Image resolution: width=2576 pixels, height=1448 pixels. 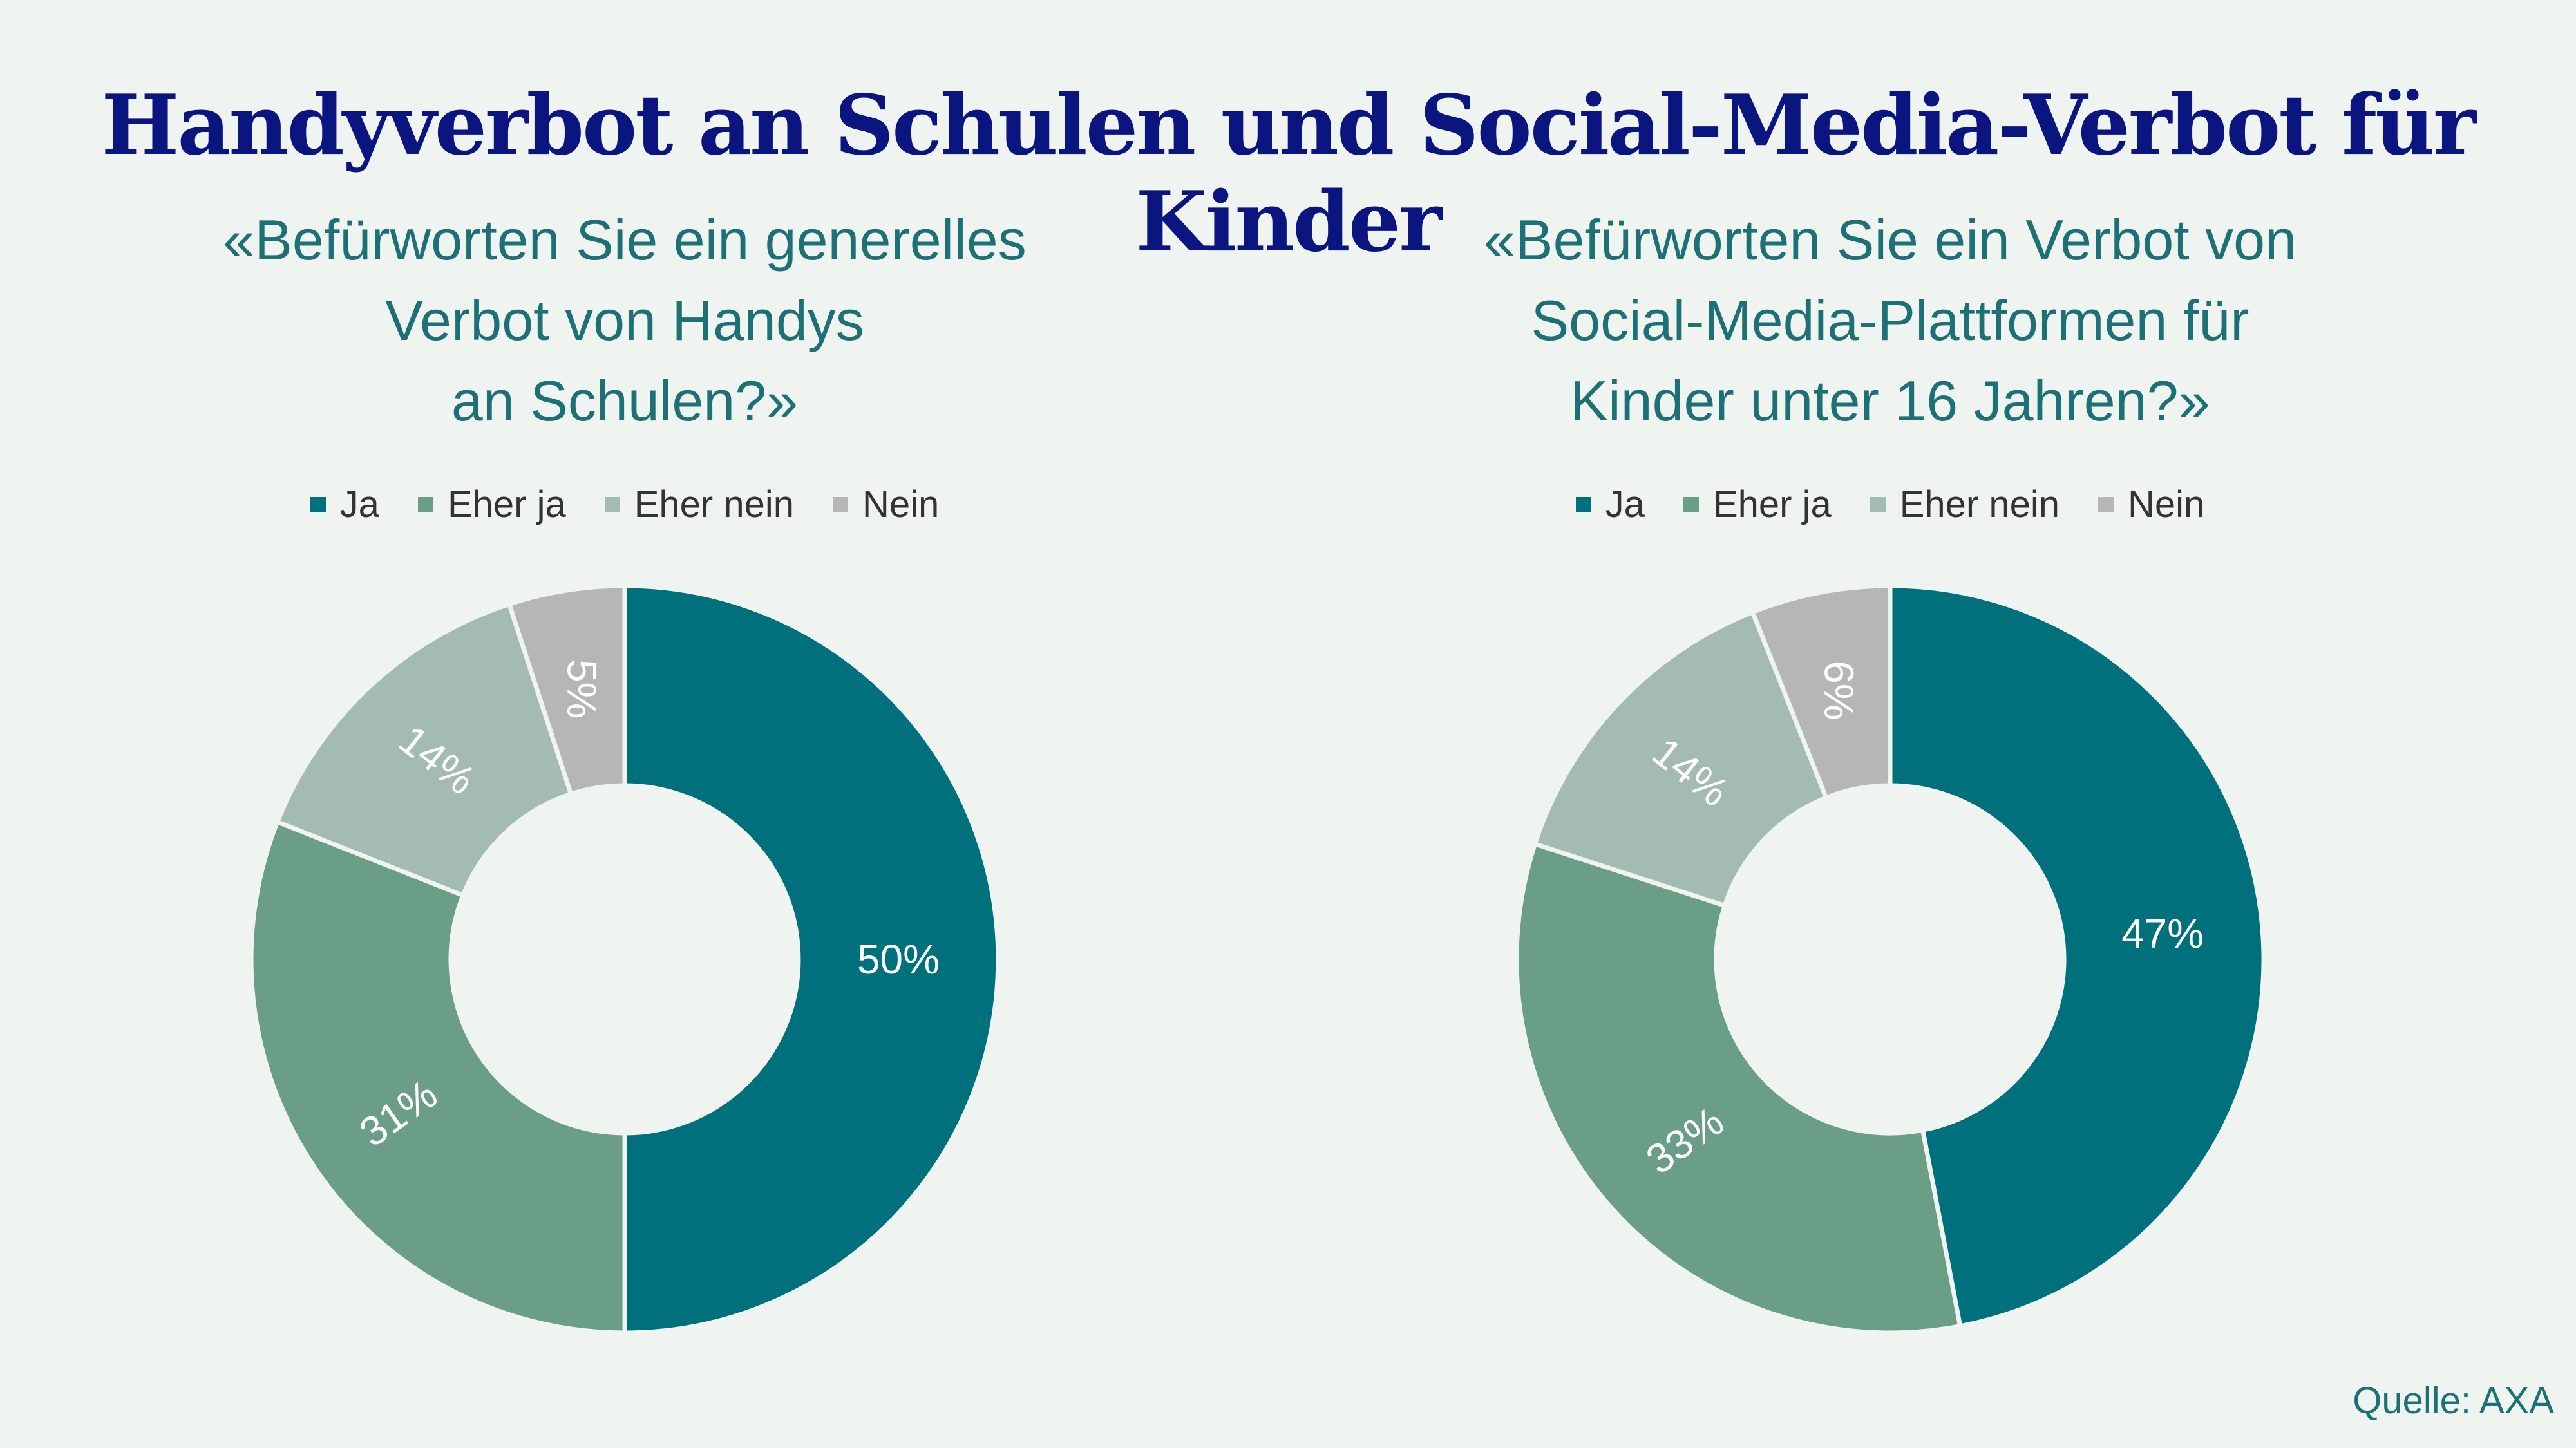 What do you see at coordinates (582, 689) in the screenshot?
I see `data-label-nein: 5%` at bounding box center [582, 689].